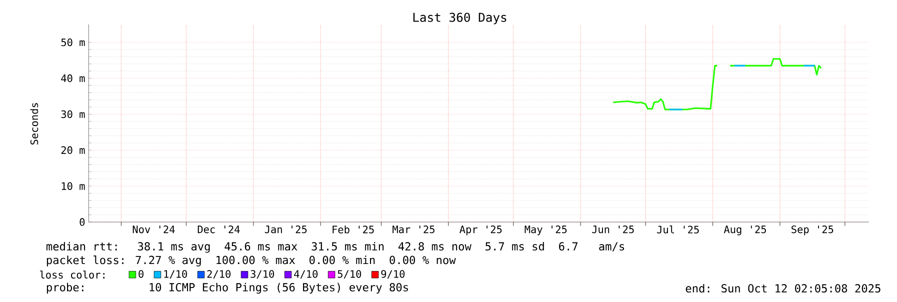  What do you see at coordinates (306, 274) in the screenshot?
I see `legend-label: 4/10` at bounding box center [306, 274].